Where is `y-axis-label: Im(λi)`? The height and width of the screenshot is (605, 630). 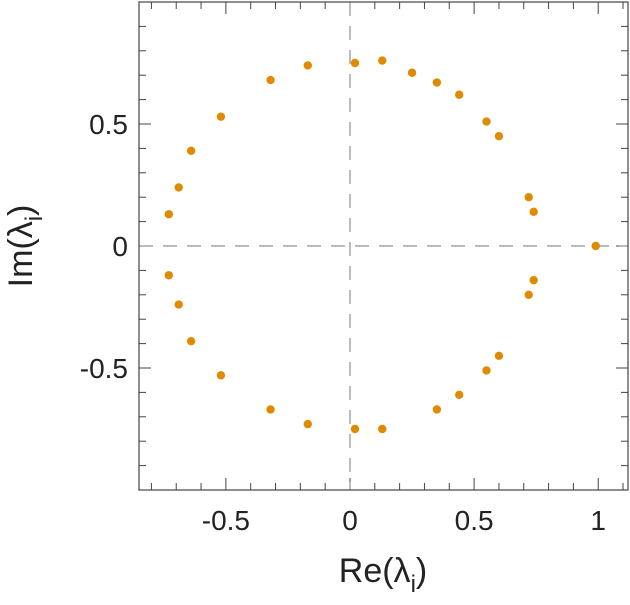 y-axis-label: Im(λi) is located at coordinates (25, 246).